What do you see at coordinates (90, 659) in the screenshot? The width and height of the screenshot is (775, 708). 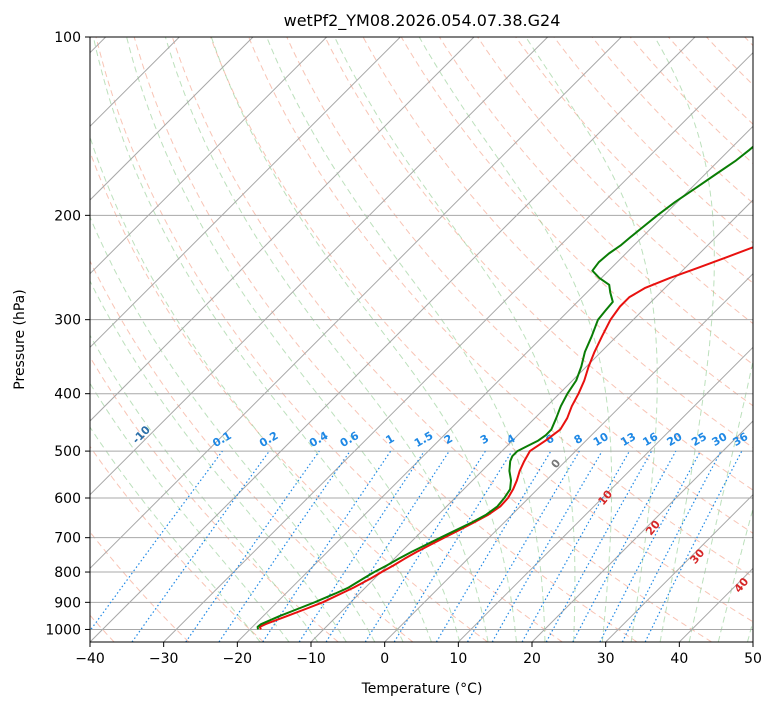 I see `x-tick-label: −40` at bounding box center [90, 659].